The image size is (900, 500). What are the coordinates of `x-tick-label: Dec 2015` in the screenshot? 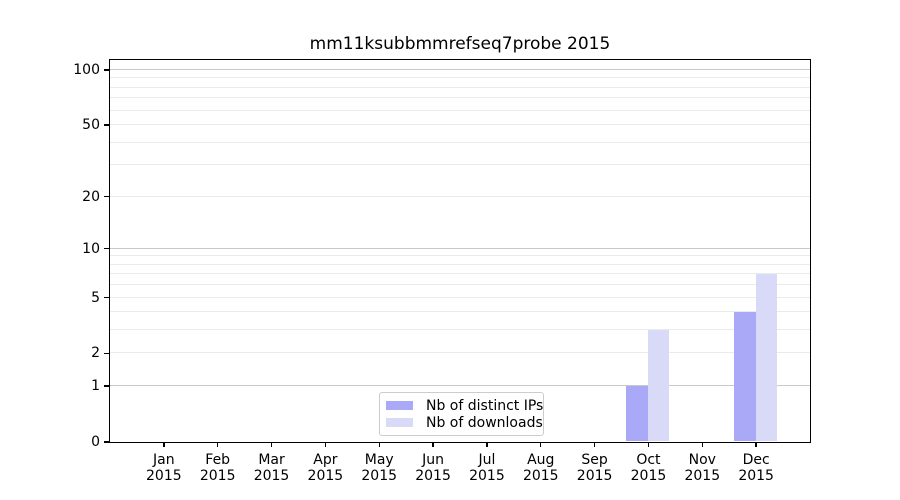 It's located at (756, 468).